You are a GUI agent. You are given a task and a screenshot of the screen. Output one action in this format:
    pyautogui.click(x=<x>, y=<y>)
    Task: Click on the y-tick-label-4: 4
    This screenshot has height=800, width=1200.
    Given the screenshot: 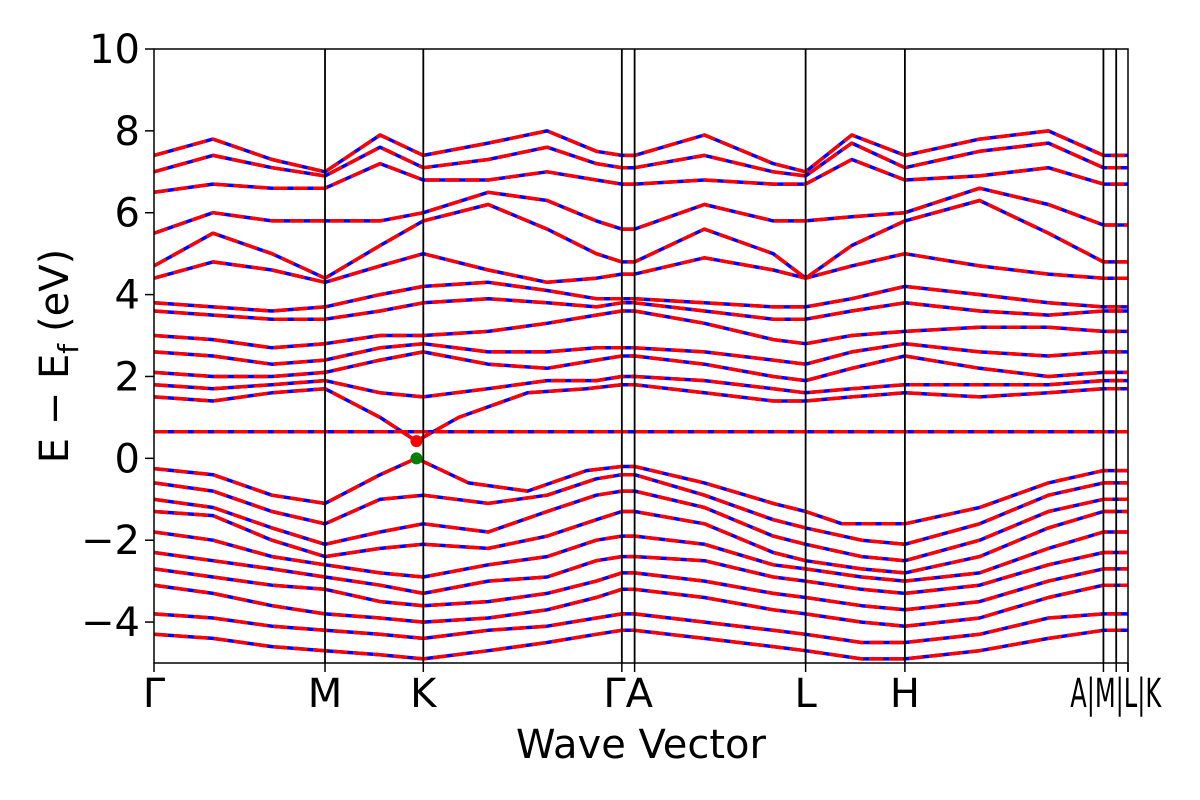 What is the action you would take?
    pyautogui.click(x=127, y=296)
    